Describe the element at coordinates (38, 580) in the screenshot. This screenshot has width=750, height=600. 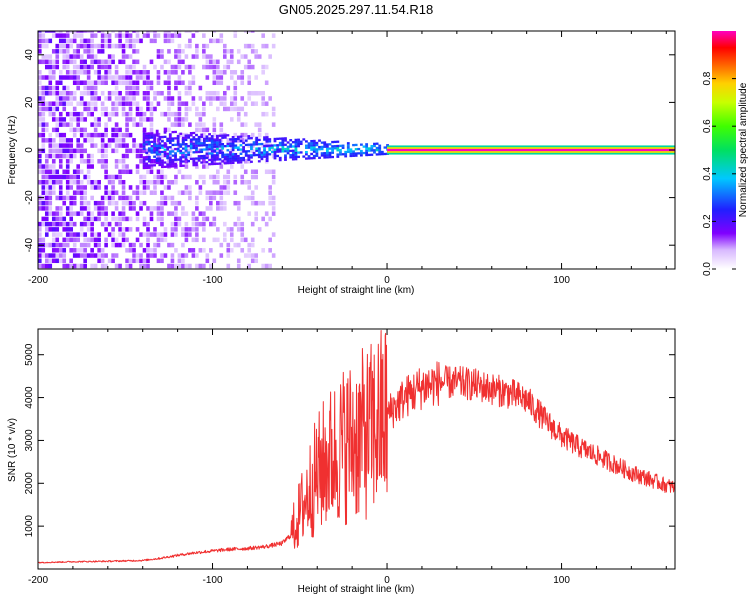
I see `snr-xtick-label: -200` at that location.